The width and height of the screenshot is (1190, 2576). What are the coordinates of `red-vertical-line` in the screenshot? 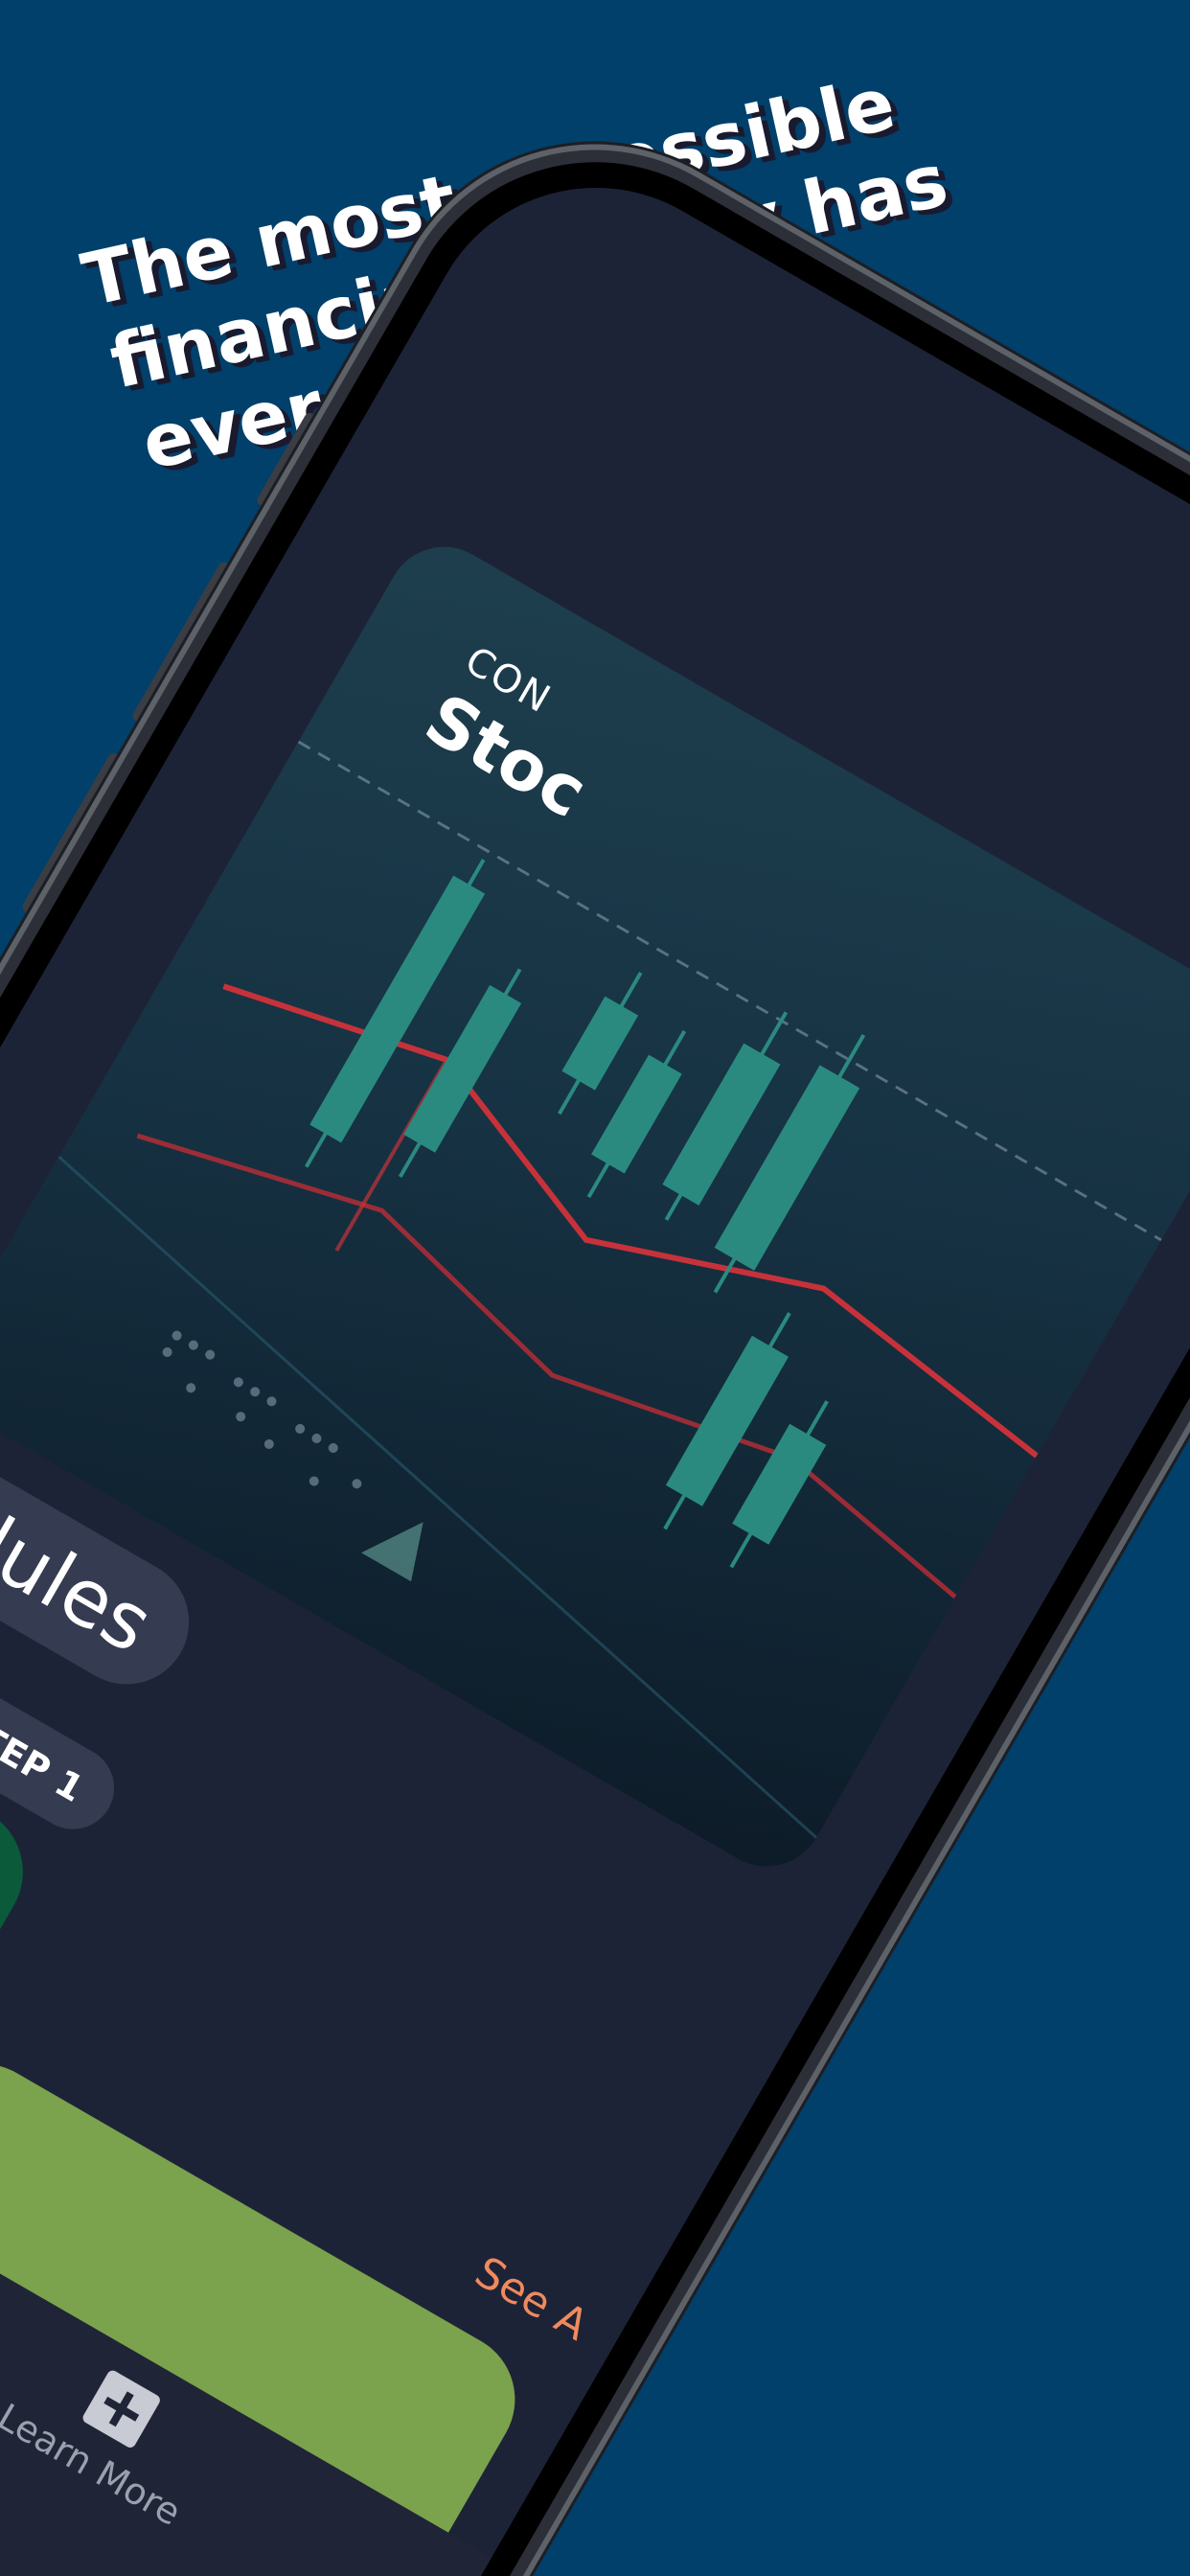 It's located at (391, 1155).